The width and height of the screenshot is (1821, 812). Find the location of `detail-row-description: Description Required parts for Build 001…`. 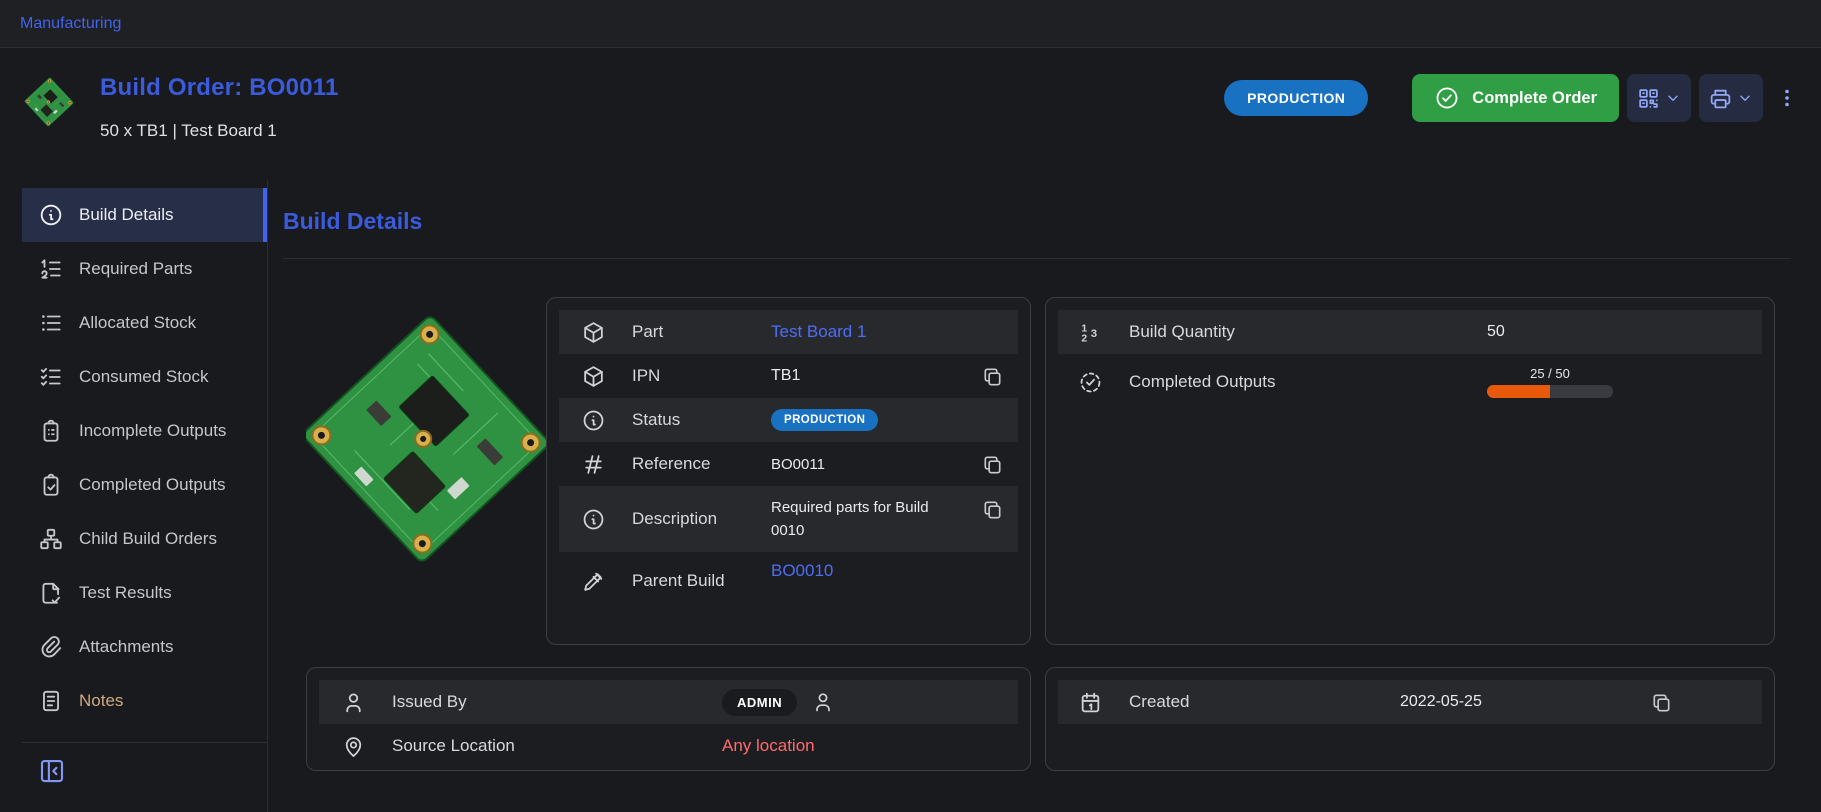

detail-row-description: Description Required parts for Build 001… is located at coordinates (788, 519).